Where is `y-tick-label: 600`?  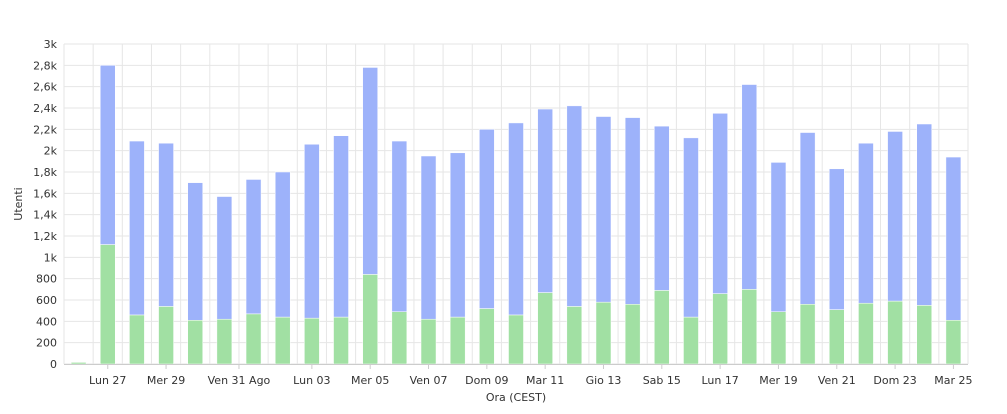
y-tick-label: 600 is located at coordinates (46, 300).